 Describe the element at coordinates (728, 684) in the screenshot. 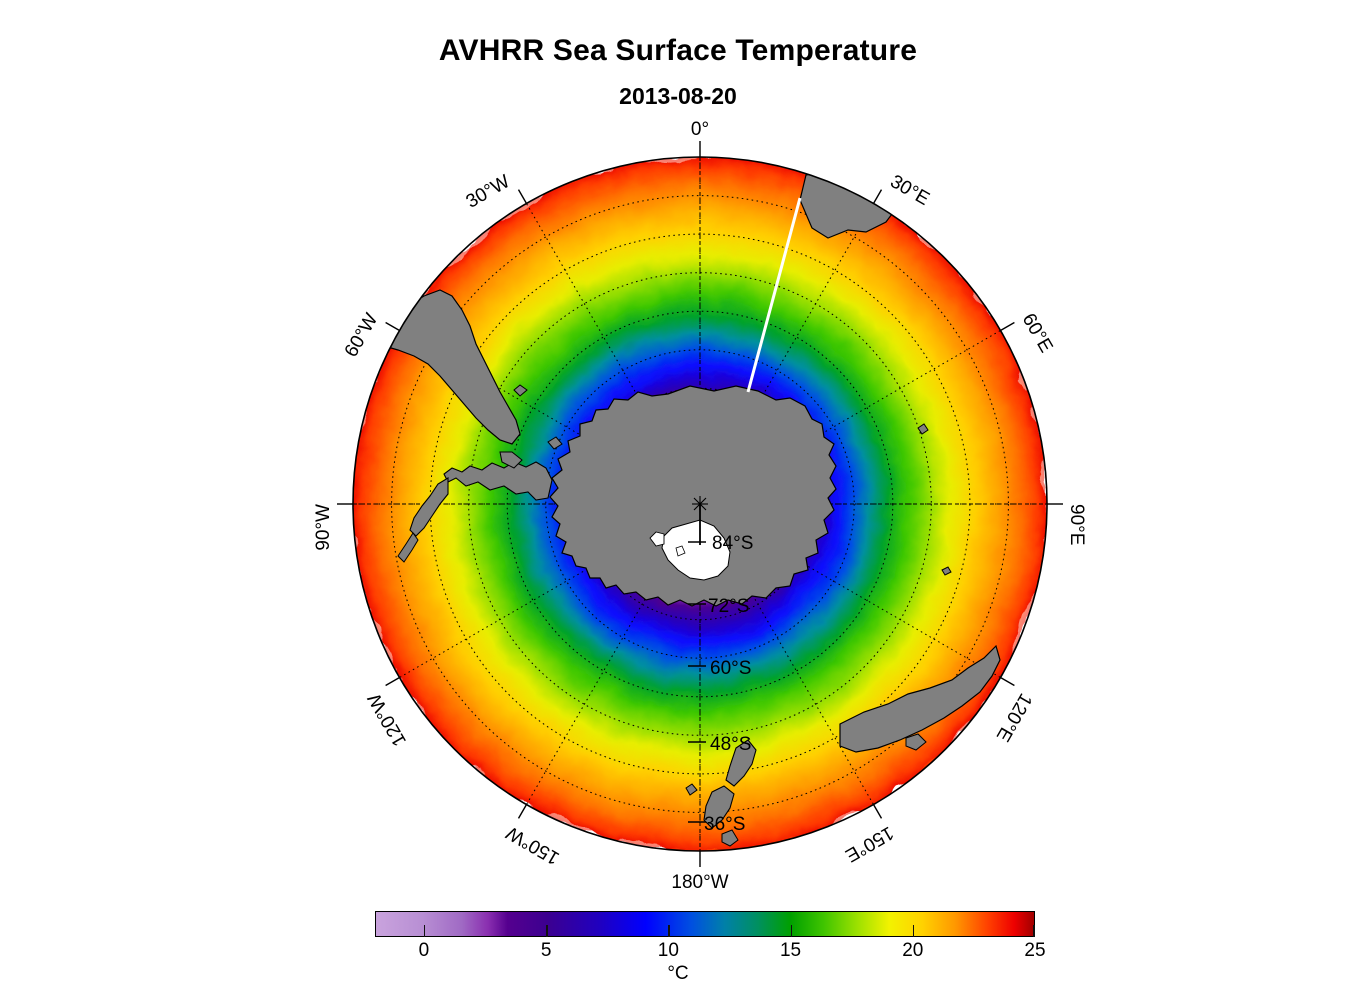

I see `latitude-label-group: 84°S 72°S 60°S 48°S 36°S` at that location.